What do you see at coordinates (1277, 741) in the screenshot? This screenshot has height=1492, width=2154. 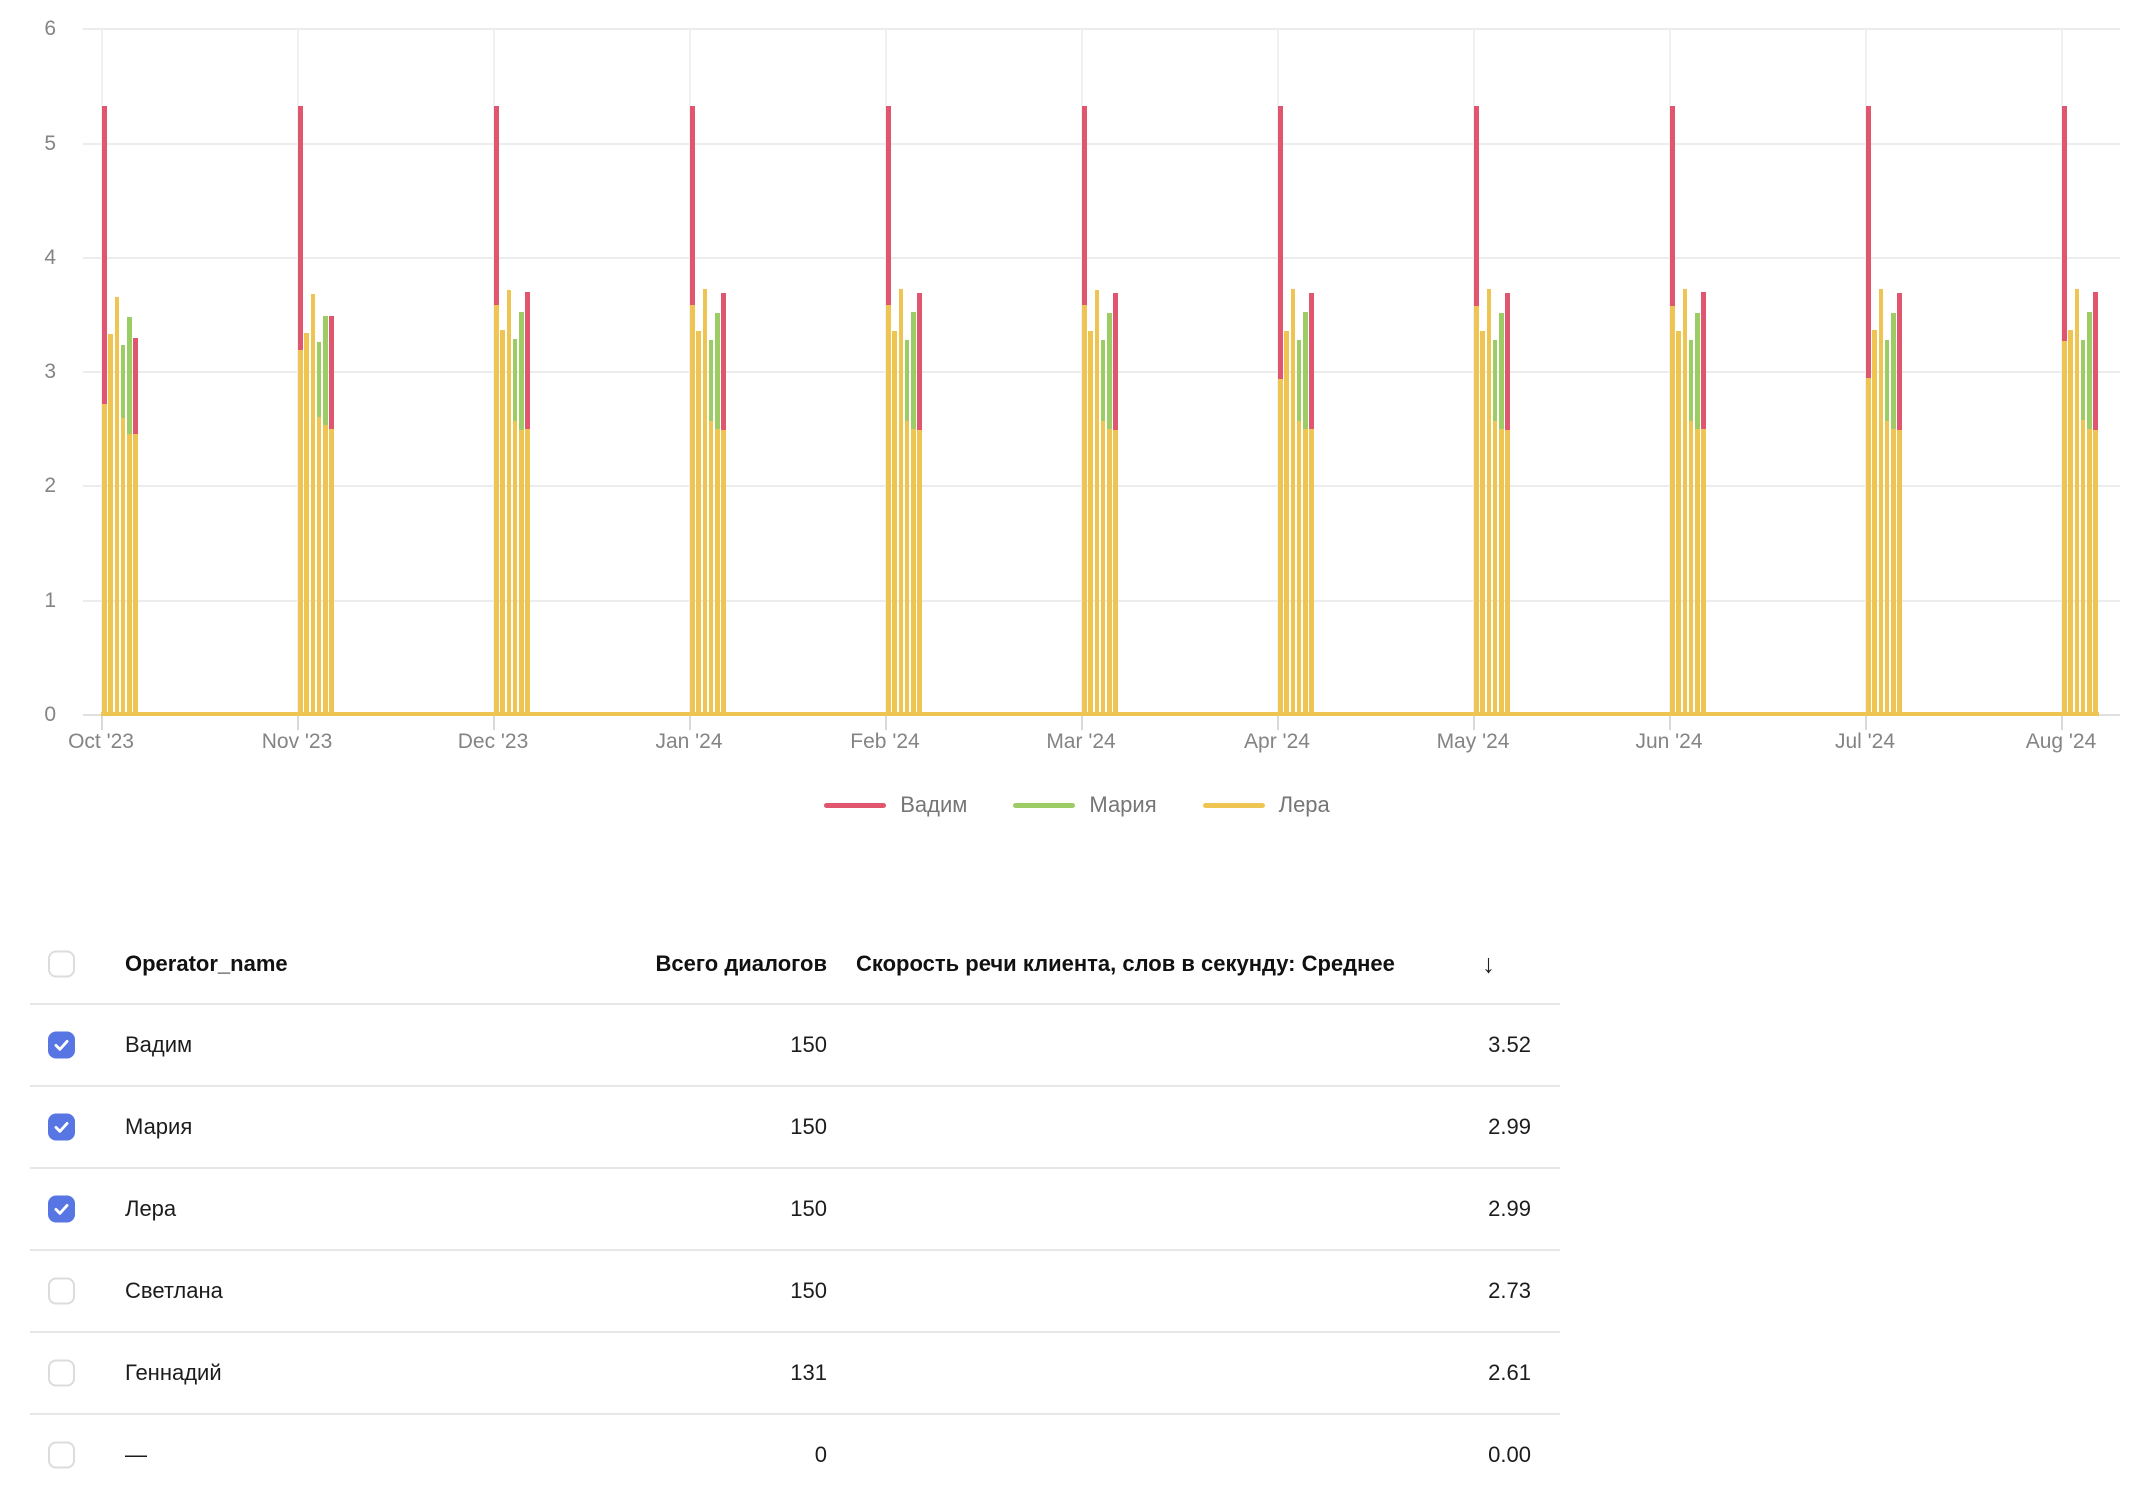 I see `x-axis-label: Apr '24` at bounding box center [1277, 741].